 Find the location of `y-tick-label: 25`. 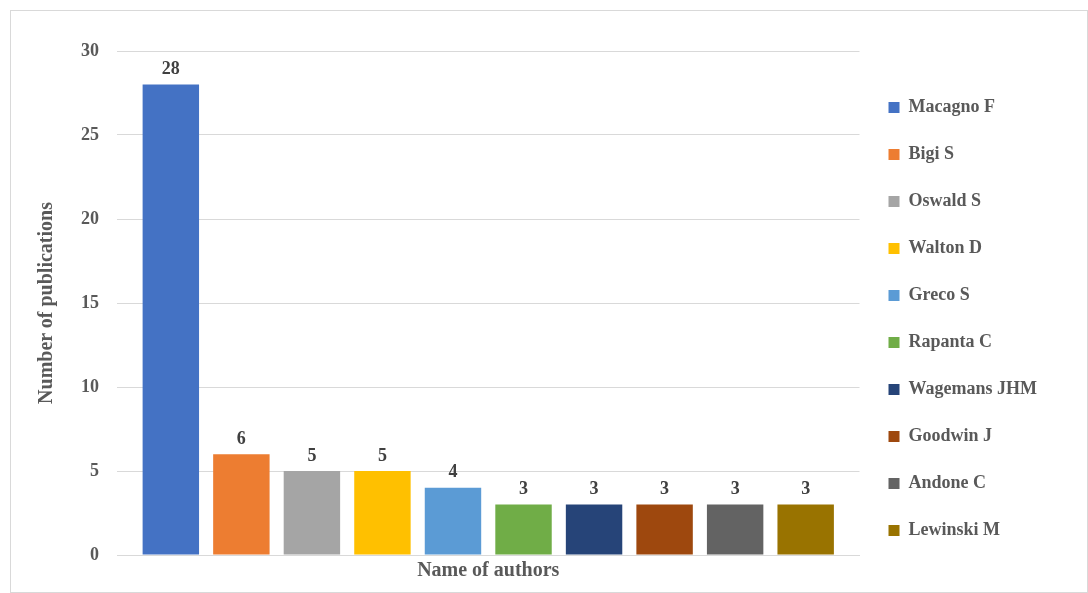

y-tick-label: 25 is located at coordinates (90, 133).